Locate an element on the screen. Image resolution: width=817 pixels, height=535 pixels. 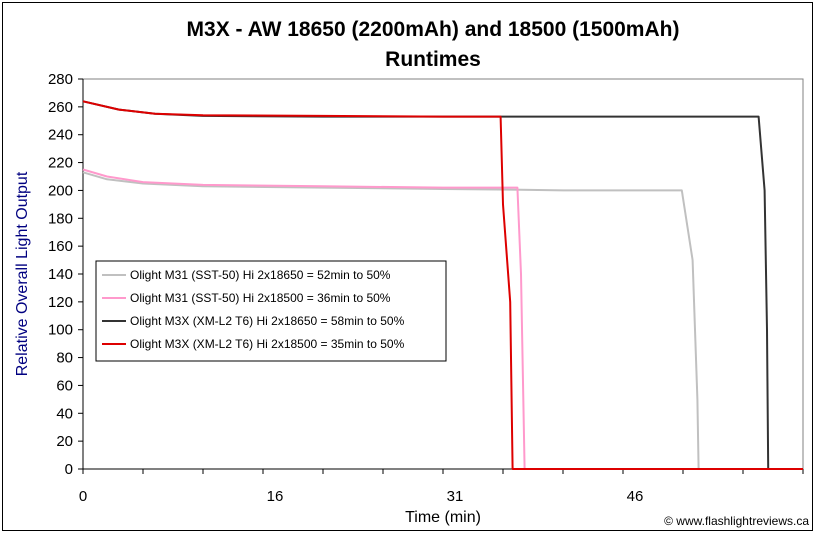
y-tick-label: 20 is located at coordinates (64, 441).